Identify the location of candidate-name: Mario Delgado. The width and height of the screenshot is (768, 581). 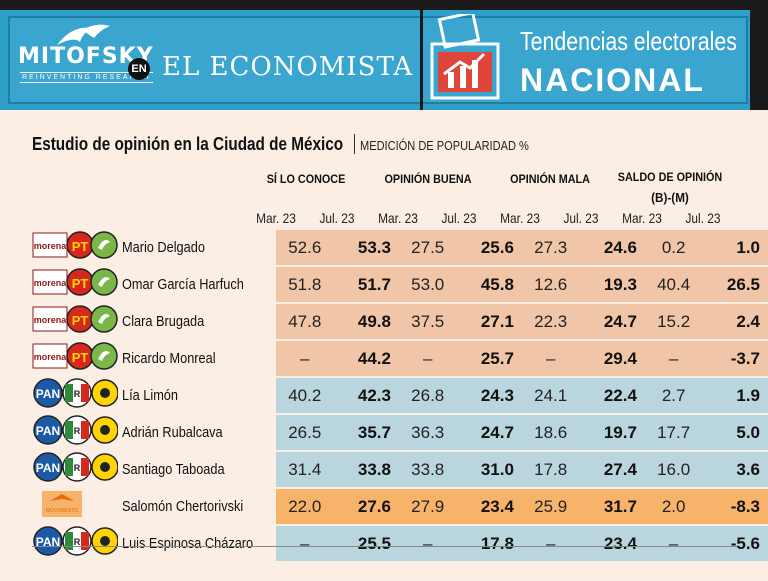
(197, 248).